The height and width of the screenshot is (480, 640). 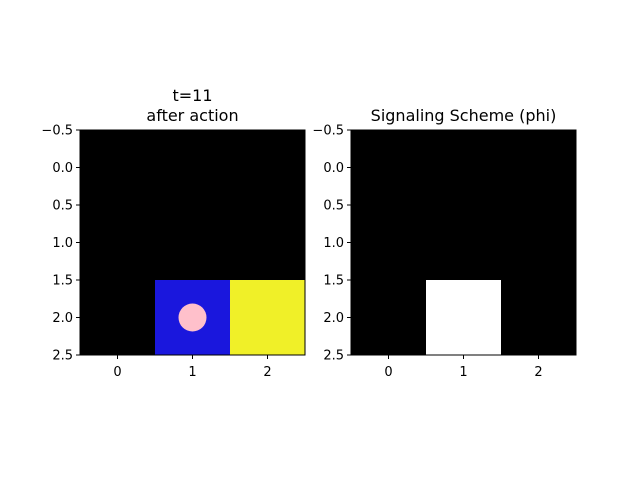 What do you see at coordinates (464, 115) in the screenshot?
I see `panel-title: Signaling Scheme (phi)` at bounding box center [464, 115].